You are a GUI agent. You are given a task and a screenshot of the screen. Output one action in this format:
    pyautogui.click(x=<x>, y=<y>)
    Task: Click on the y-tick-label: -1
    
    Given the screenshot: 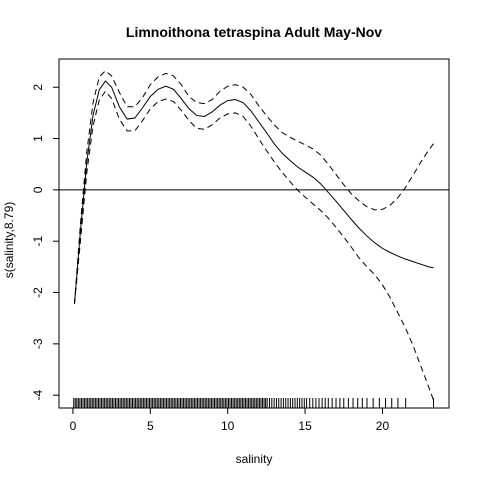 What is the action you would take?
    pyautogui.click(x=38, y=241)
    